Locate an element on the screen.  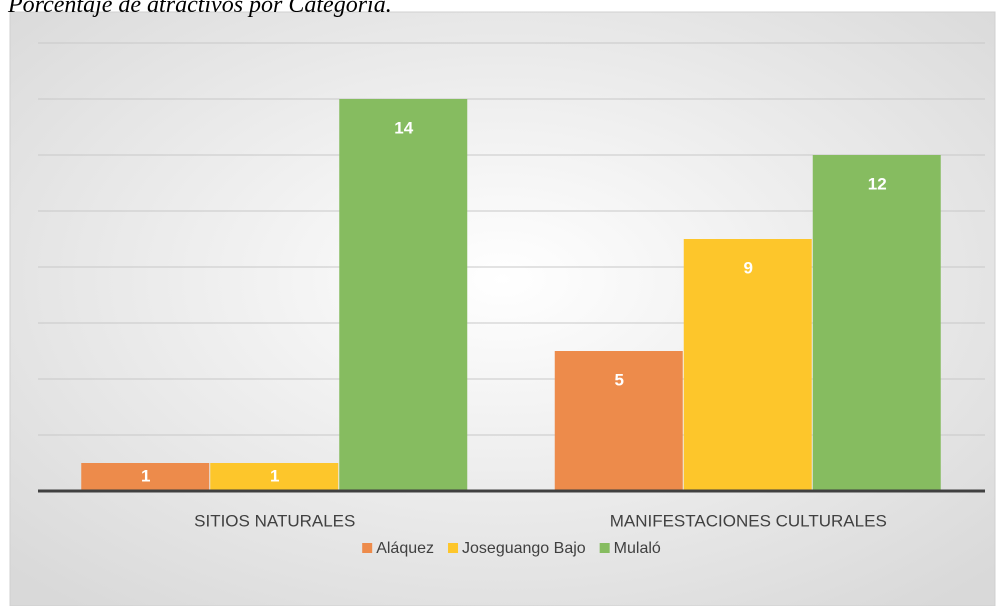
legend-label: Aláquez is located at coordinates (405, 548).